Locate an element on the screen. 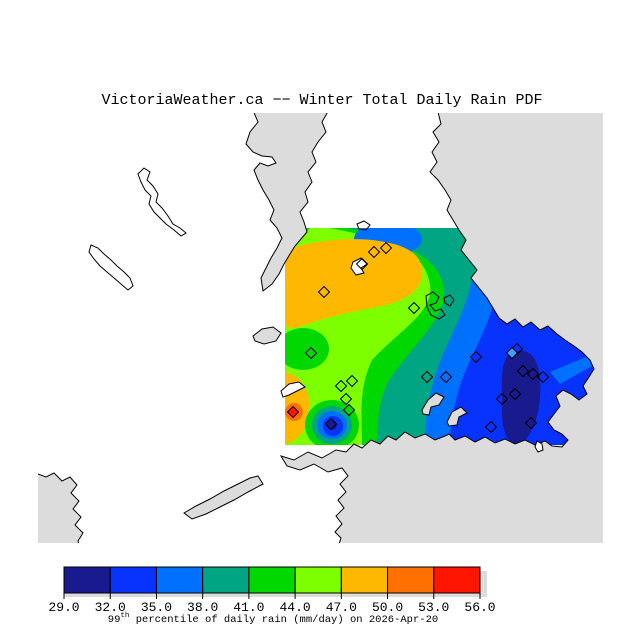  colorbar-tick-labels: 29.0 32.0 35.0 38.0 41.0 44.0 47.0 50.0 53.0 56.0 is located at coordinates (271, 607).